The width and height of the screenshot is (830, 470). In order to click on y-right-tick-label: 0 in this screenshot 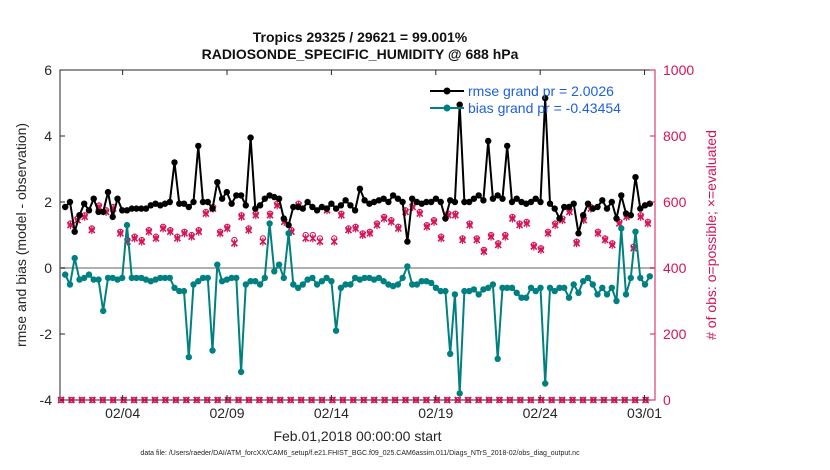, I will do `click(667, 400)`.